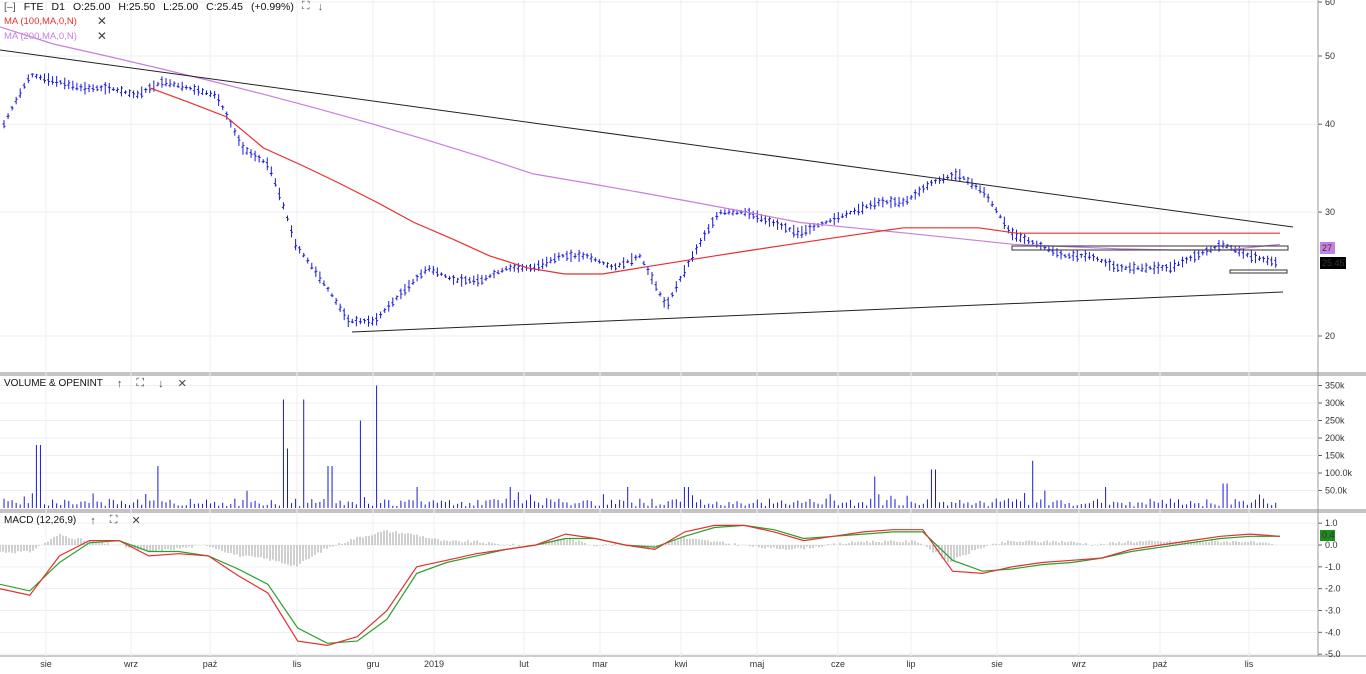 The height and width of the screenshot is (674, 1366). What do you see at coordinates (91, 6) in the screenshot?
I see `open-value: O:25.00` at bounding box center [91, 6].